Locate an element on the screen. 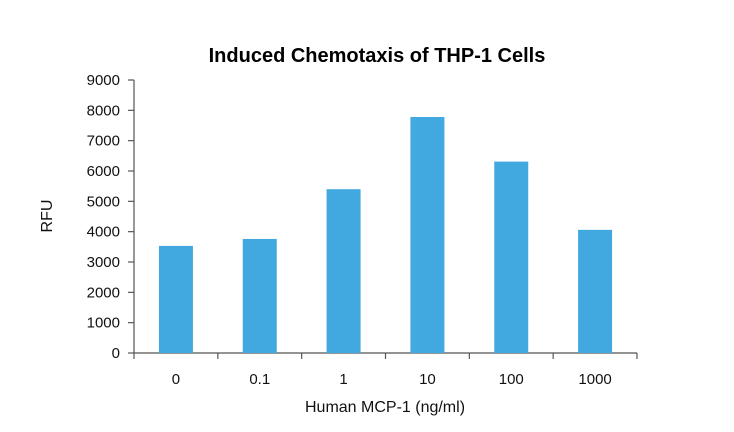  y-tick-label: 5000 is located at coordinates (103, 201).